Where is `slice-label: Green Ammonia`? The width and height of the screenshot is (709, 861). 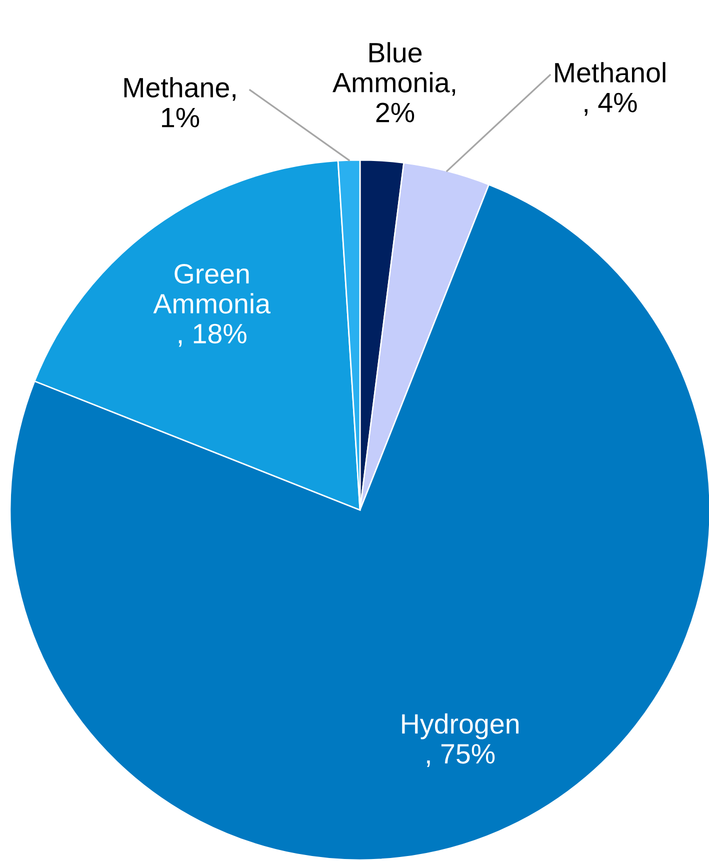 slice-label: Green Ammonia is located at coordinates (212, 289).